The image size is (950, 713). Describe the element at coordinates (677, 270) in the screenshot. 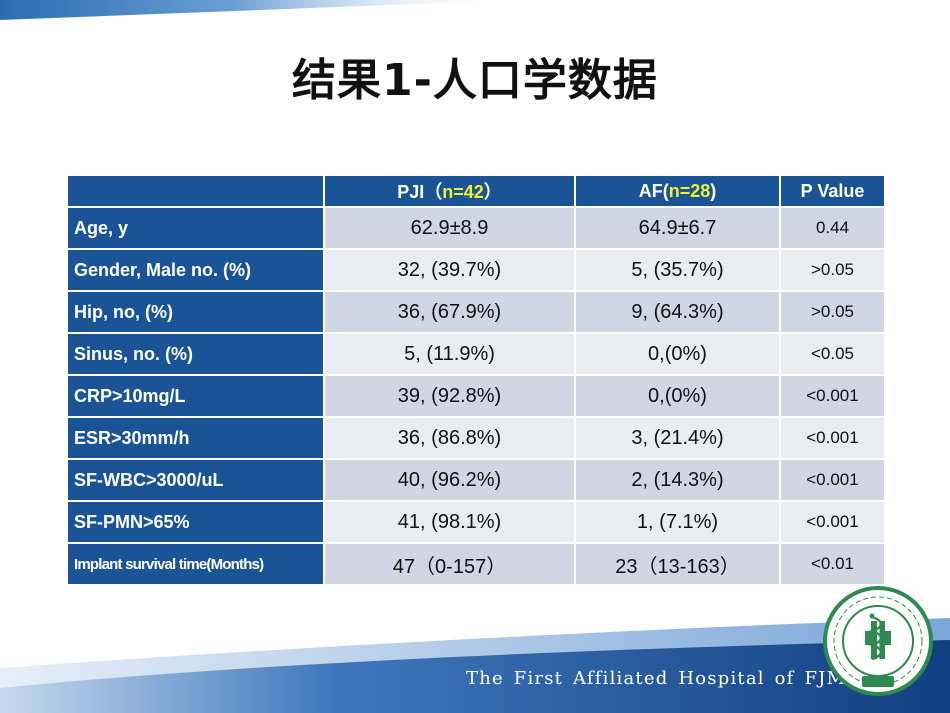

I see `cell-af: 5, (35.7%)` at that location.